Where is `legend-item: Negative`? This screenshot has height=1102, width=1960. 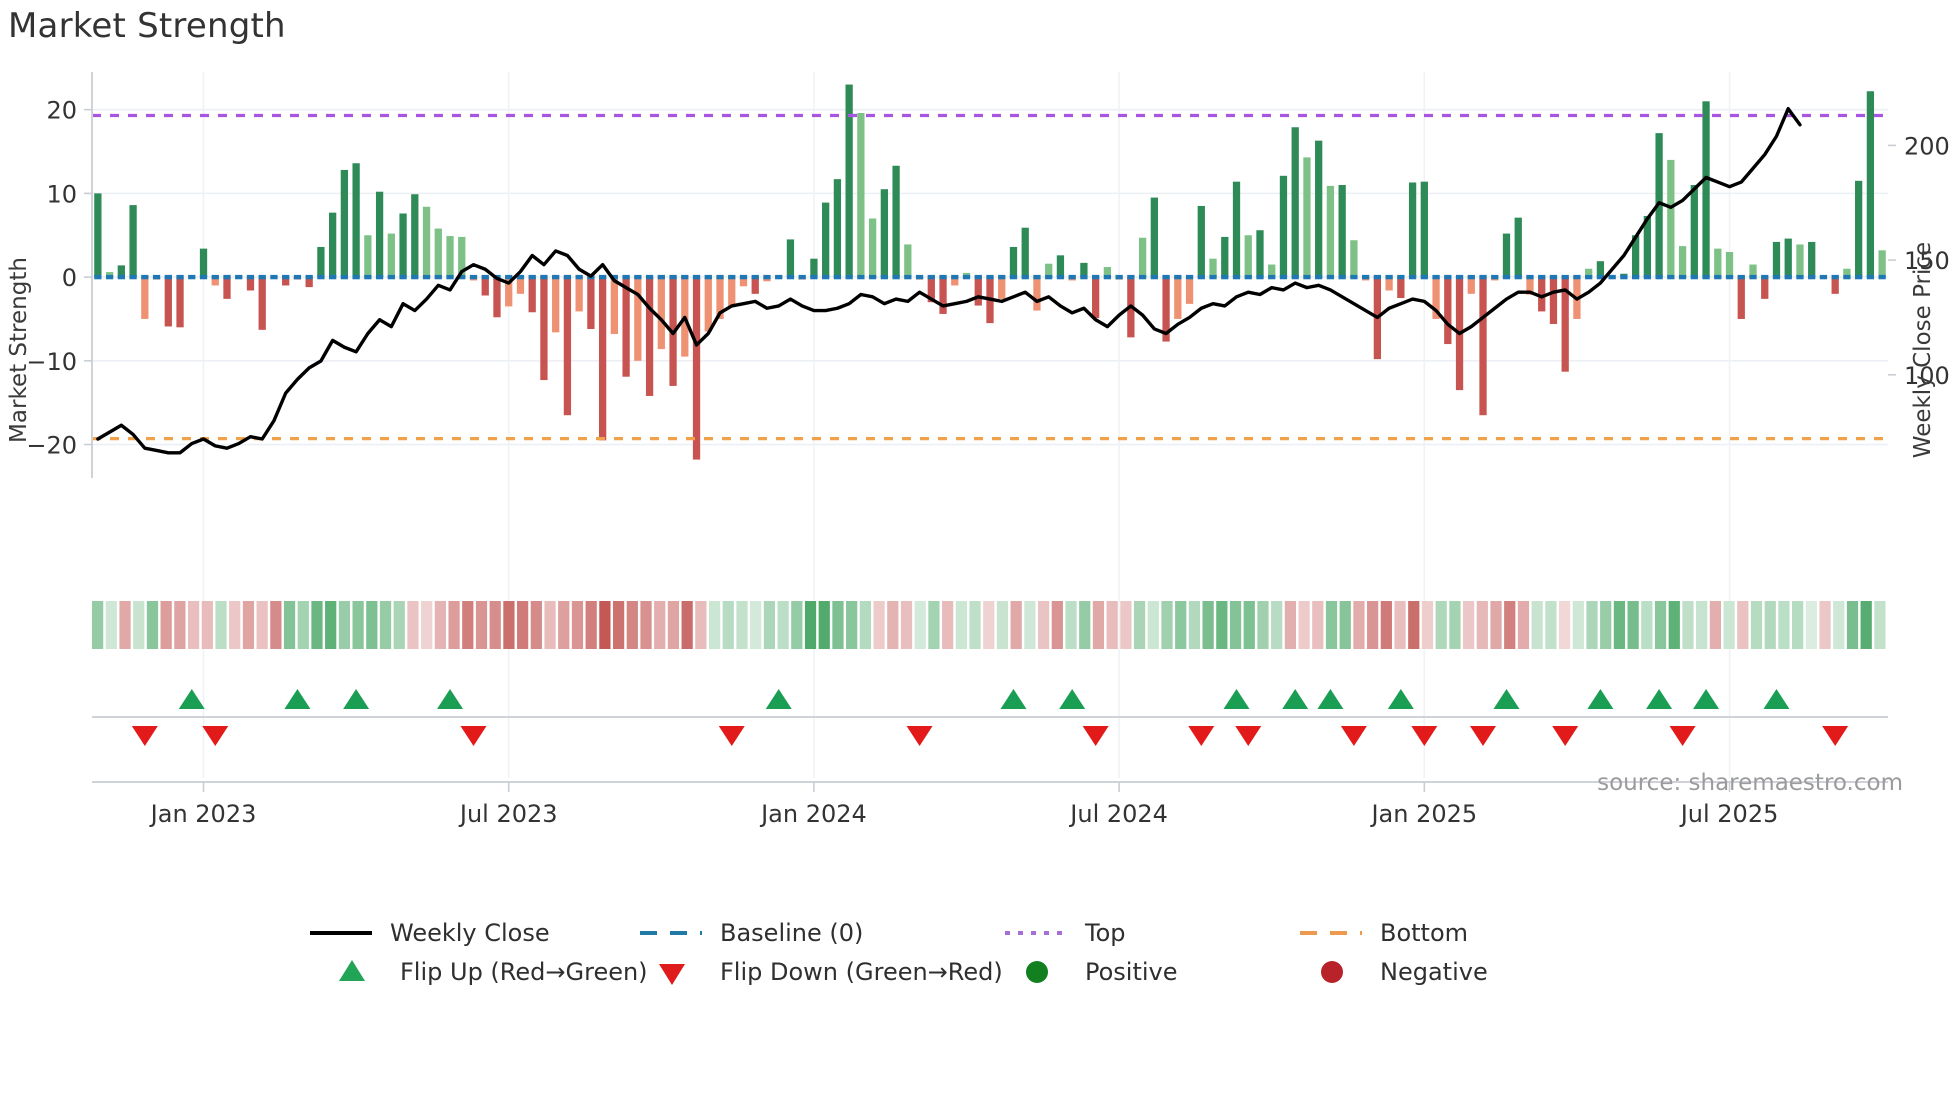
legend-item: Negative is located at coordinates (1404, 972).